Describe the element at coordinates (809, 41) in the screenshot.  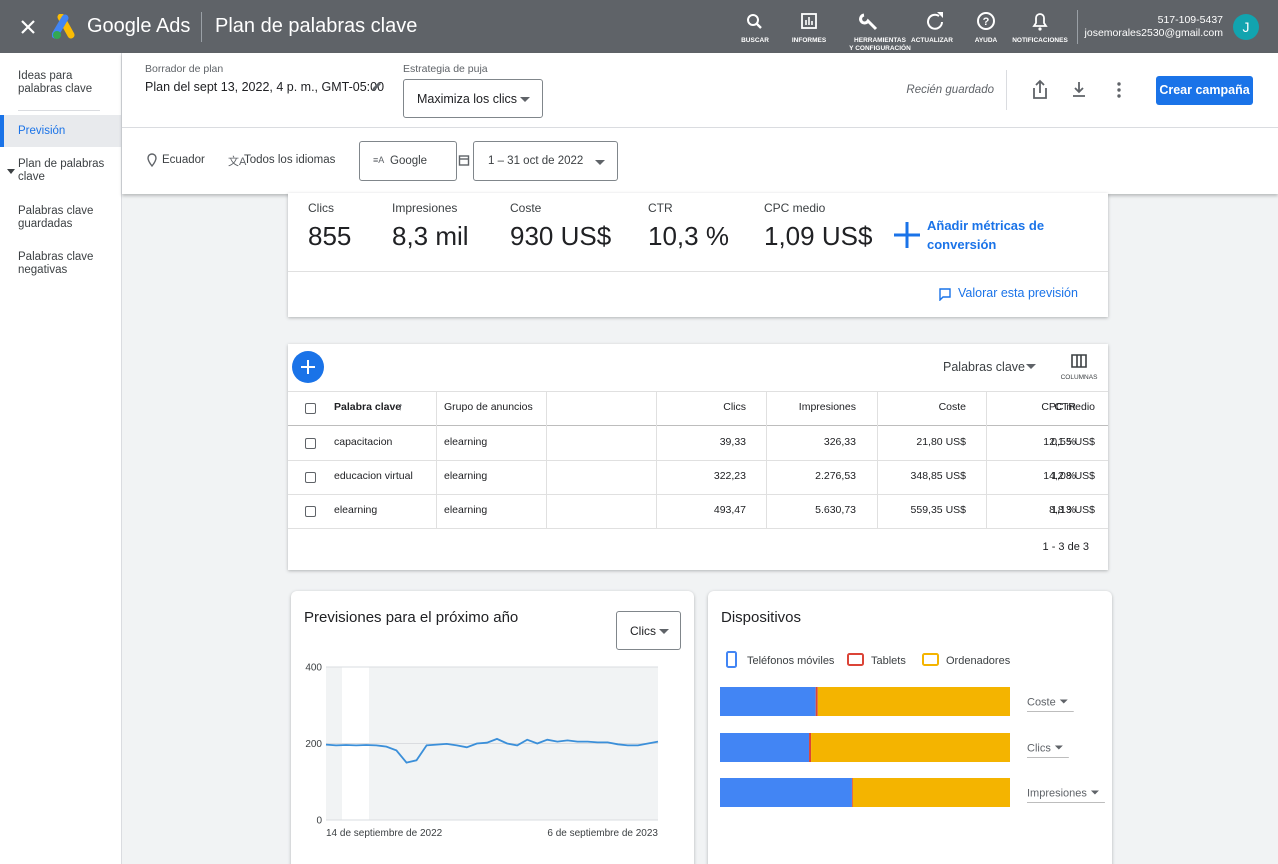
I see `nav-item: INFORMES` at that location.